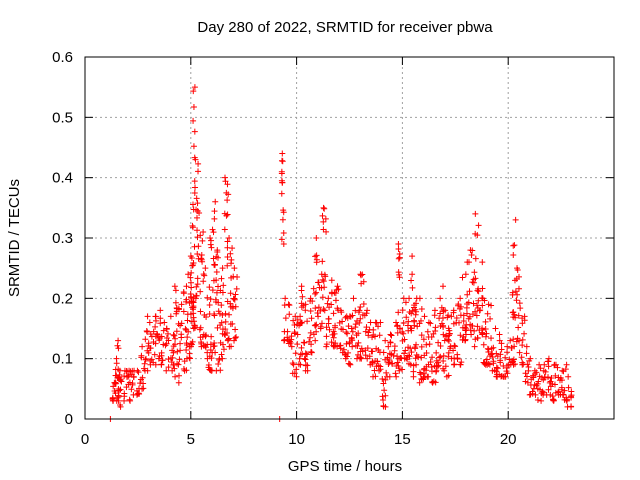  Describe the element at coordinates (402, 439) in the screenshot. I see `x-tick-label: 15` at that location.